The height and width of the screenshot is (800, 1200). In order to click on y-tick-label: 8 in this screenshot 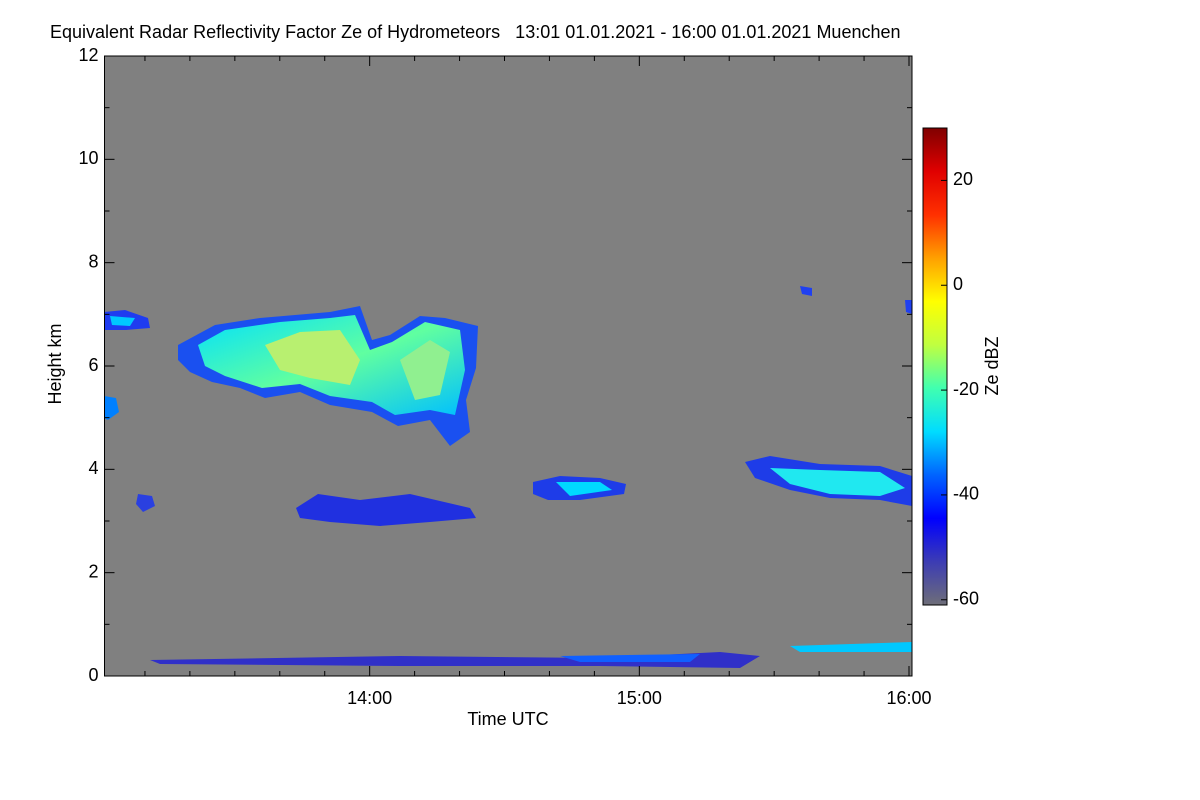, I will do `click(93, 261)`.